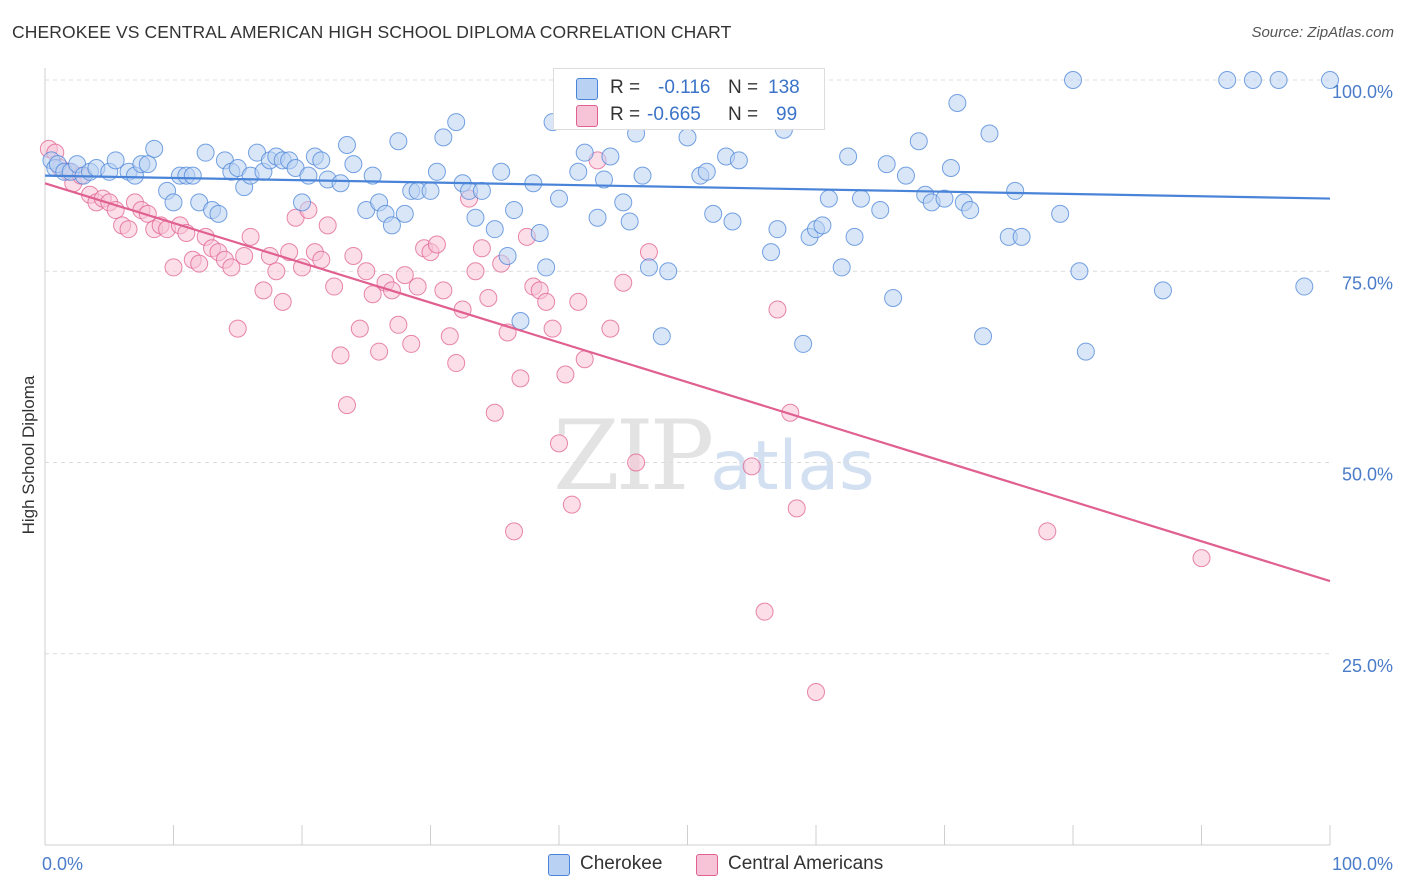 This screenshot has height=892, width=1406. I want to click on legend-swatch-central-americans, so click(707, 865).